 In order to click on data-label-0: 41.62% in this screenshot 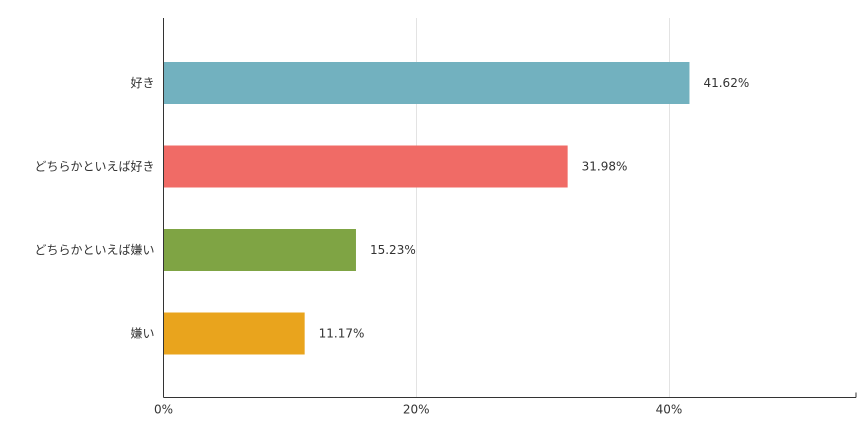, I will do `click(726, 83)`.